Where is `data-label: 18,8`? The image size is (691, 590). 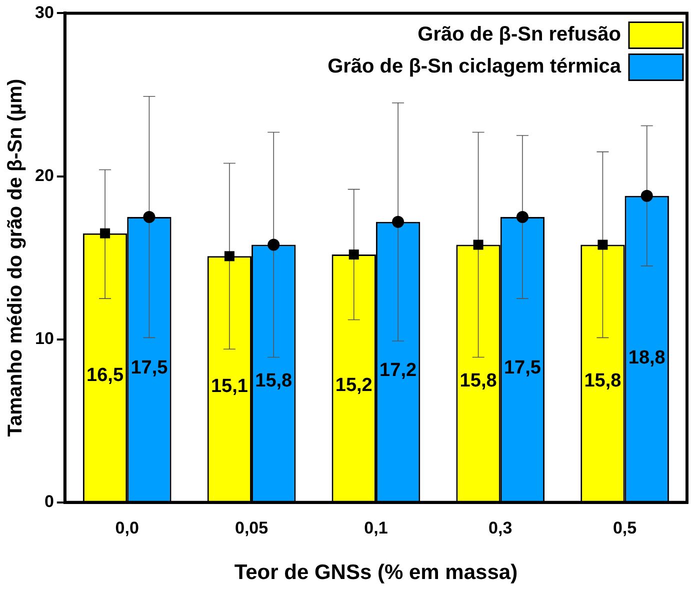
data-label: 18,8 is located at coordinates (647, 358).